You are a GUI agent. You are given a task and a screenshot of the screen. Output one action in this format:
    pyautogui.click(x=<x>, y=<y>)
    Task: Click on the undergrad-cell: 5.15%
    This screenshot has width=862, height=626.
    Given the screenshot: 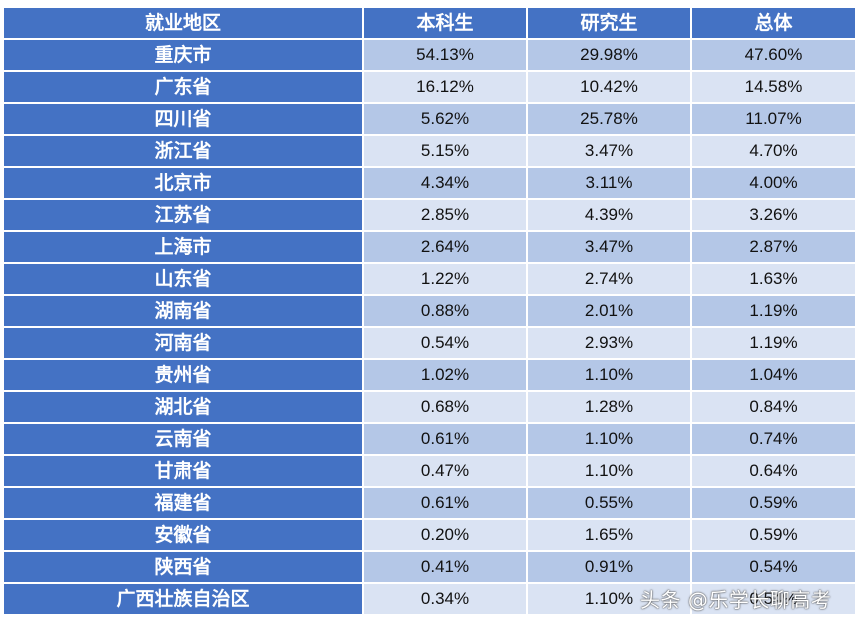 What is the action you would take?
    pyautogui.click(x=445, y=151)
    